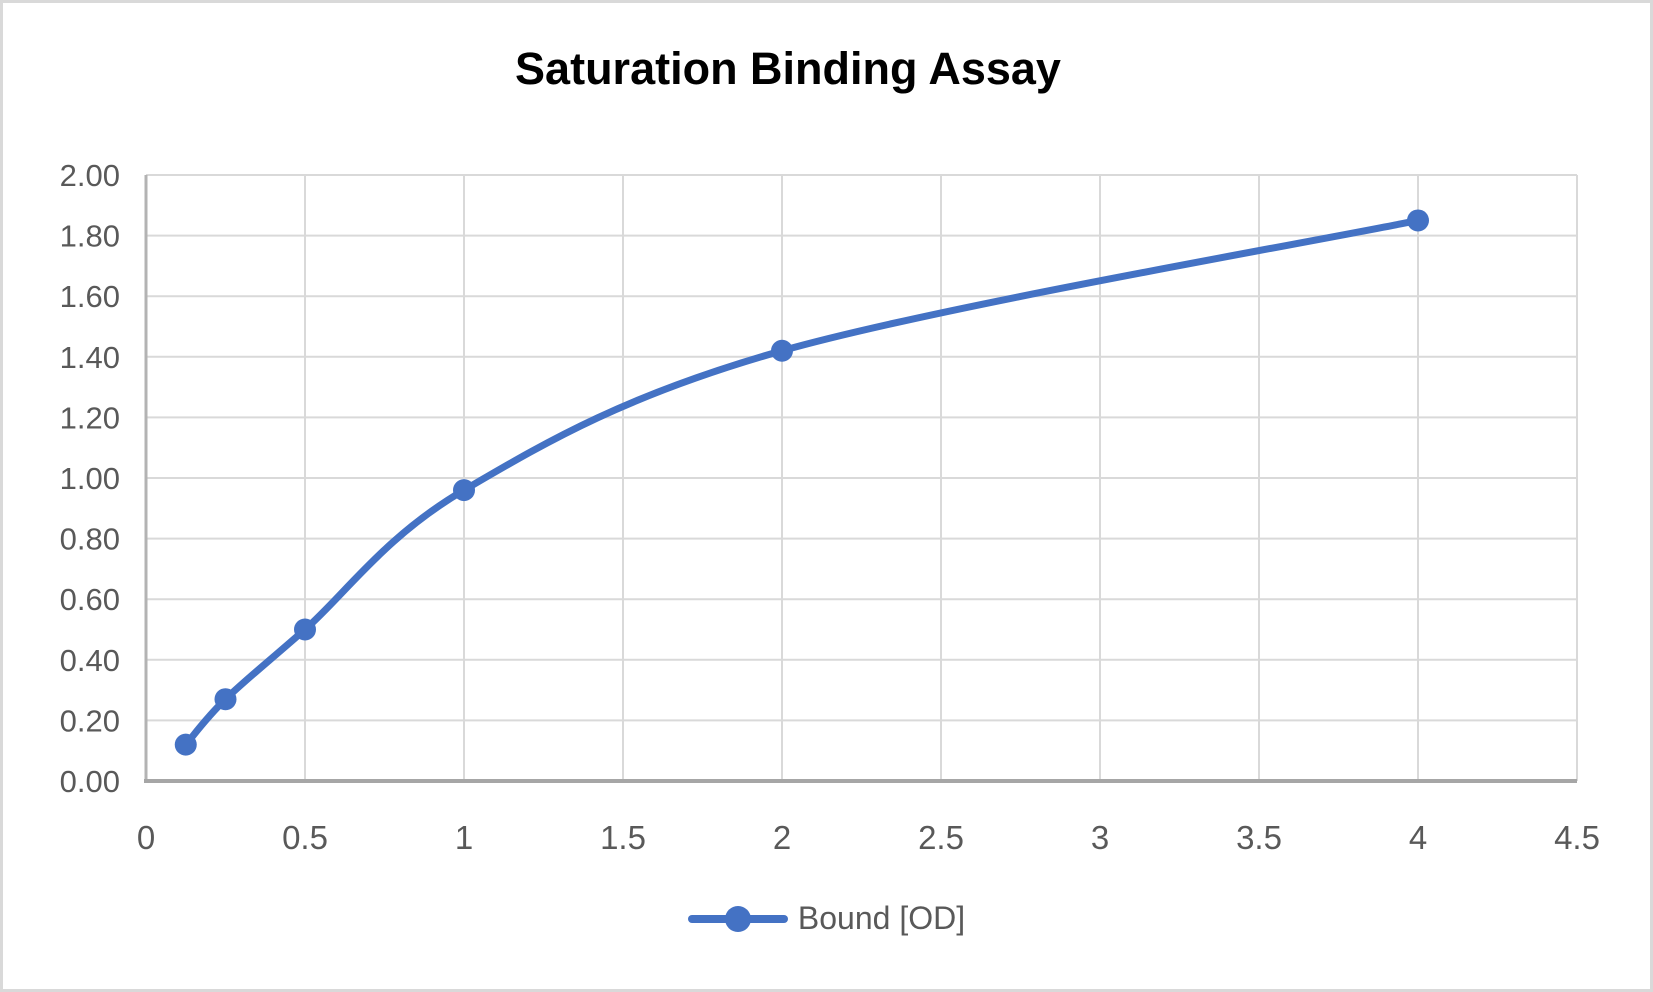 Image resolution: width=1653 pixels, height=992 pixels. What do you see at coordinates (90, 781) in the screenshot?
I see `y-axis-tick-label: 0.00` at bounding box center [90, 781].